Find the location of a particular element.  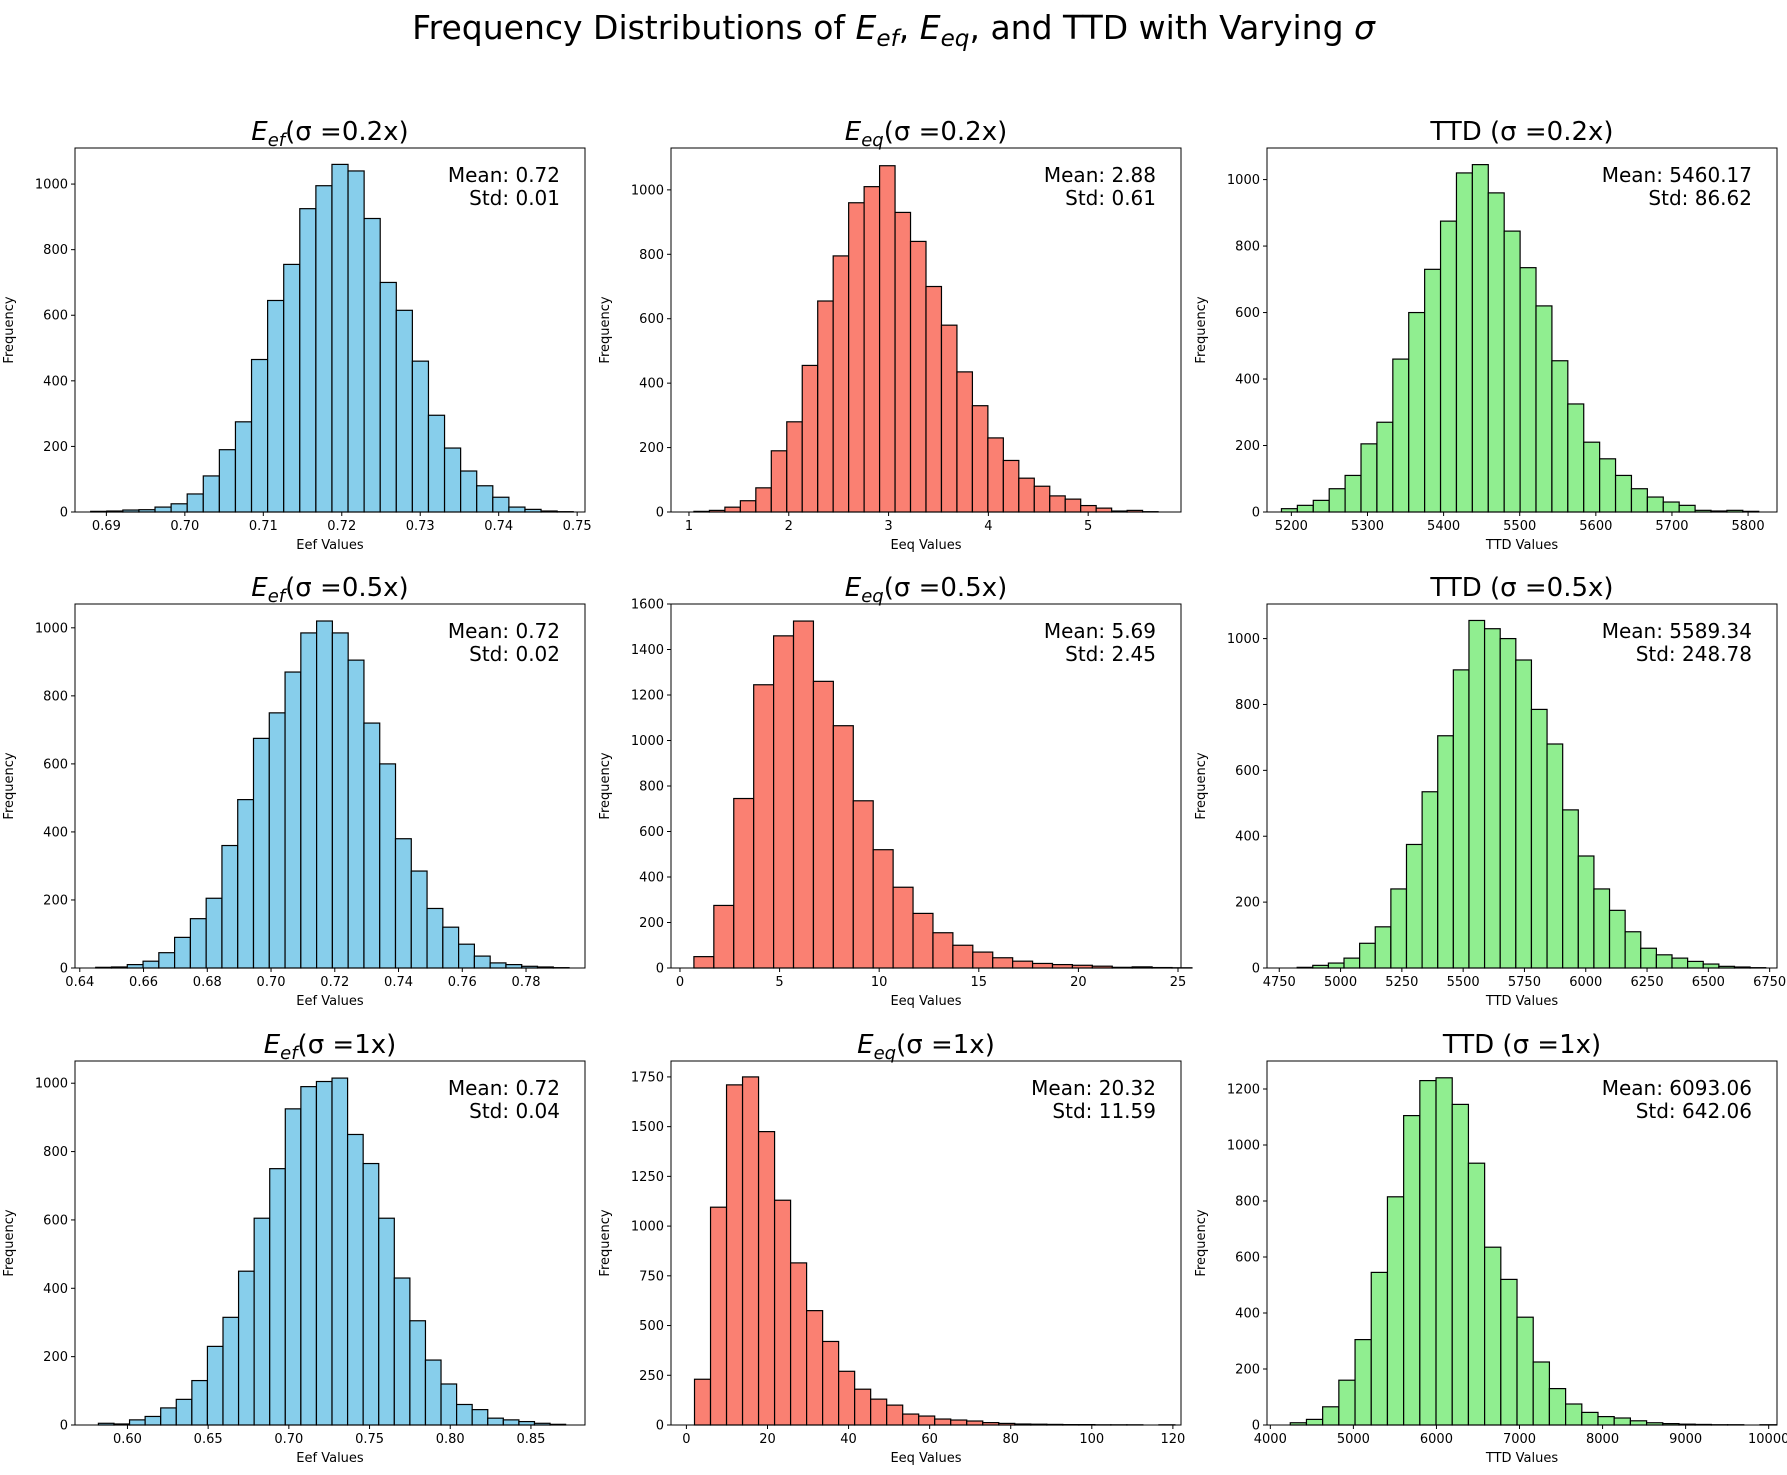

x-tick-label: 5200 is located at coordinates (1291, 526).